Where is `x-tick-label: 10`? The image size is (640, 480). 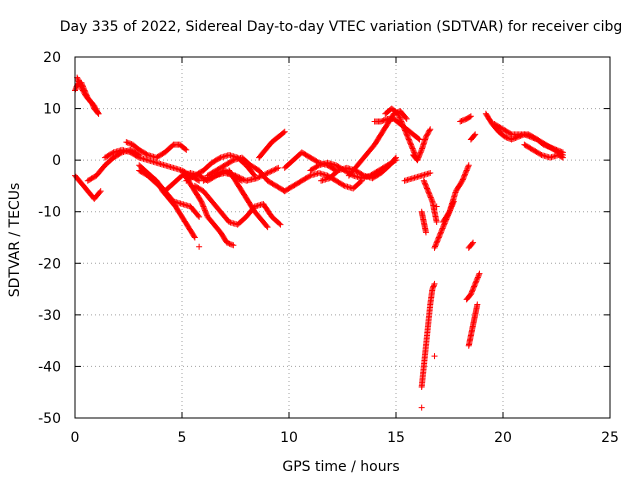 x-tick-label: 10 is located at coordinates (289, 438).